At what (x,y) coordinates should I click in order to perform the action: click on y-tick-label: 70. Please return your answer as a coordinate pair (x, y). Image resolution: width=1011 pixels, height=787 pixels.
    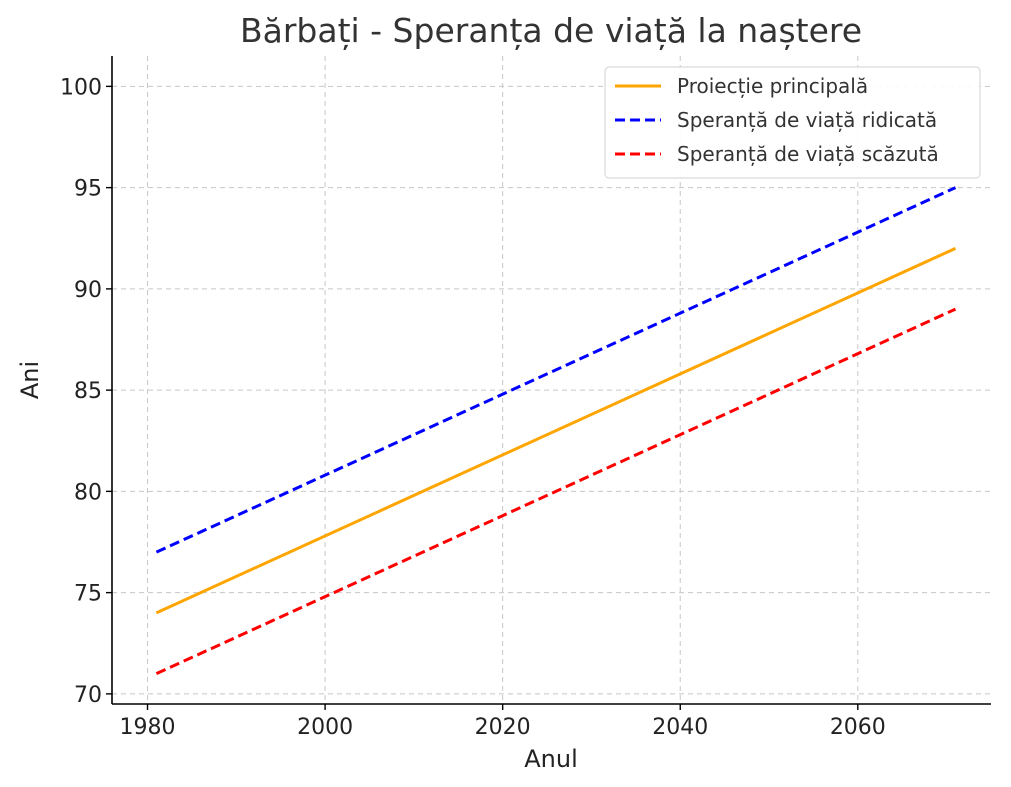
    Looking at the image, I should click on (88, 695).